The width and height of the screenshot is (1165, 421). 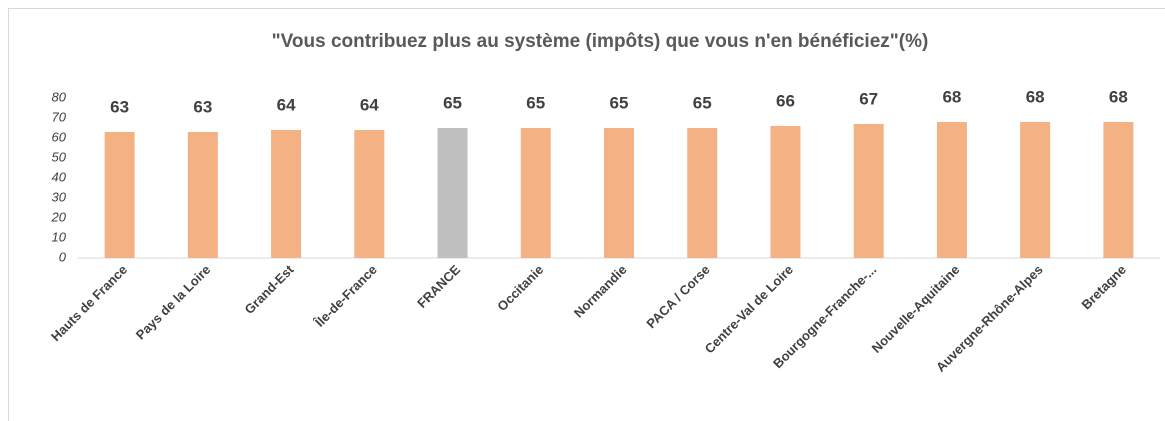 I want to click on y-tick-label: 70, so click(x=59, y=116).